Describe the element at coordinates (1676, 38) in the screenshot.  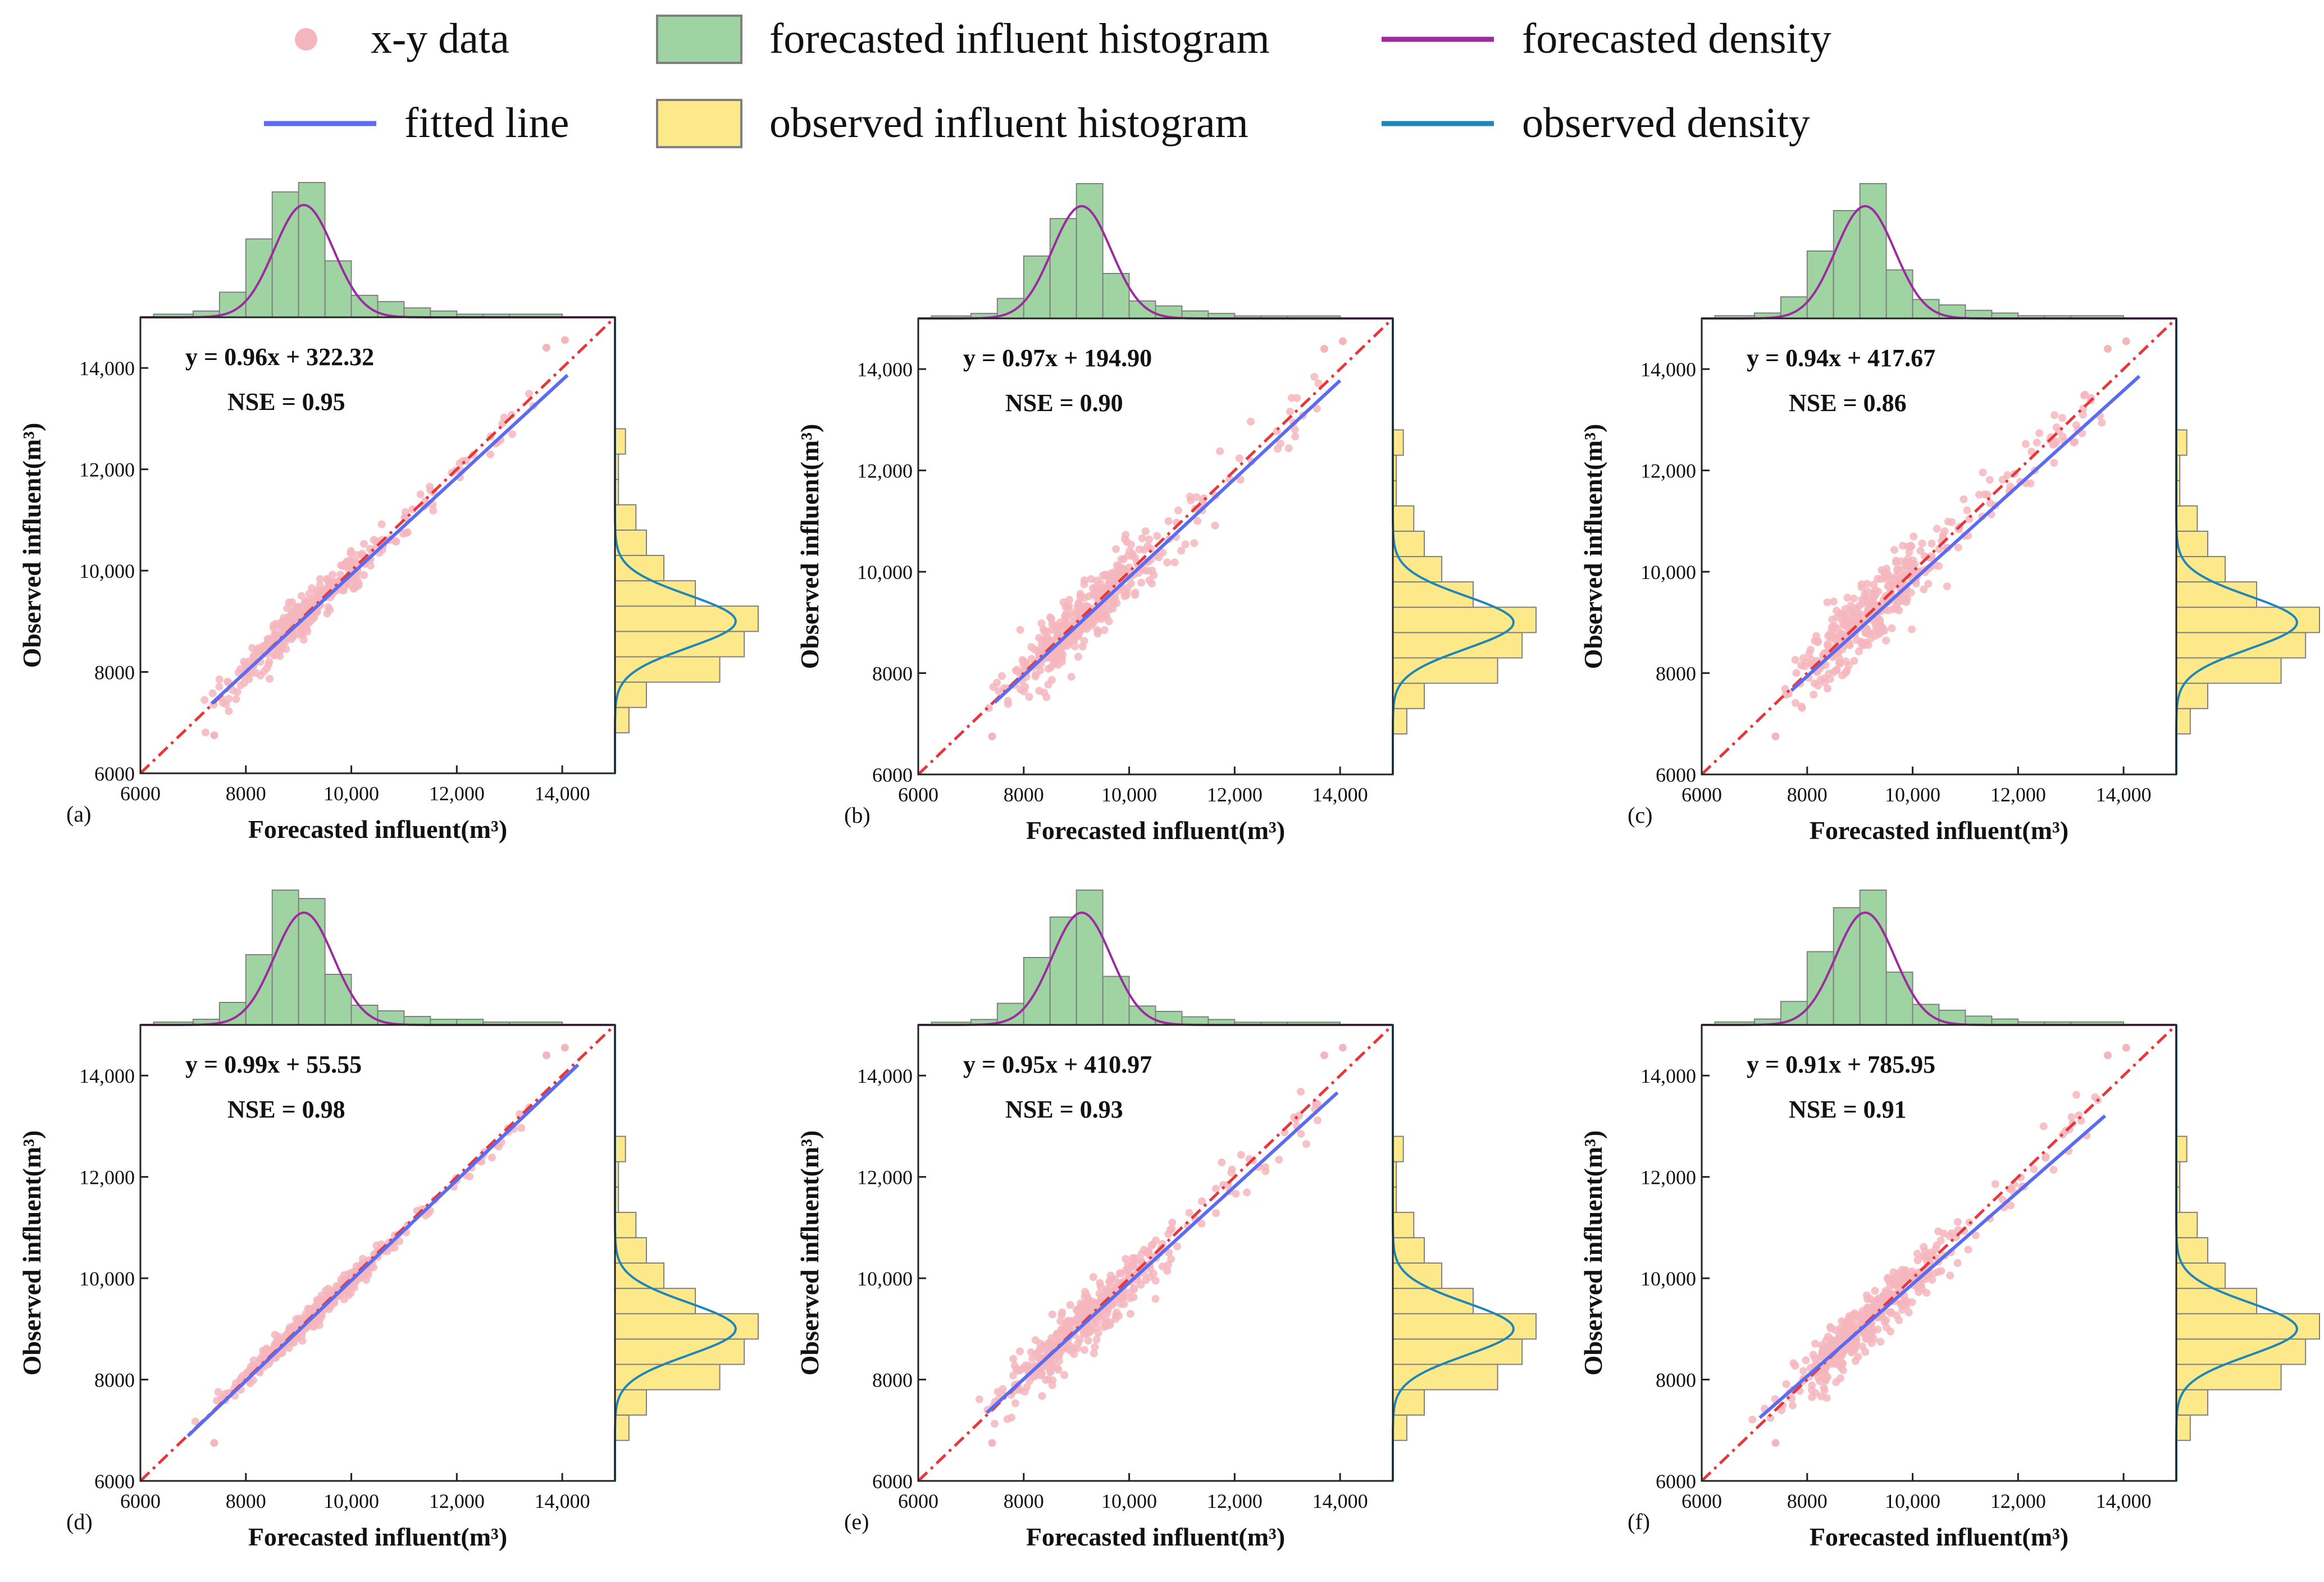
I see `legend-label: forecasted density` at that location.